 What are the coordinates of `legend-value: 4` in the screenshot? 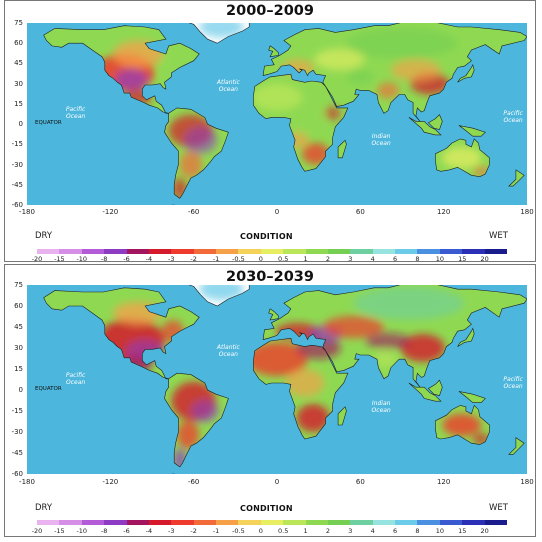 It's located at (372, 531).